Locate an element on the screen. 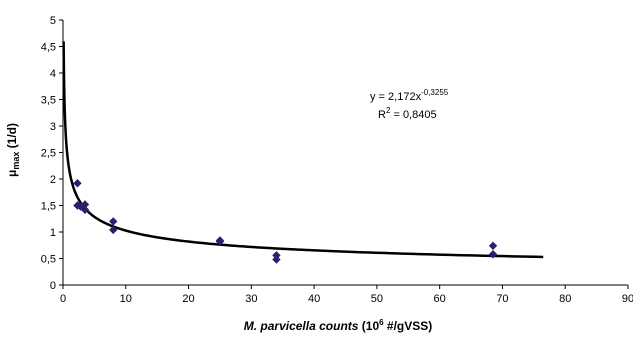 The width and height of the screenshot is (633, 340). y-tick-label: 3 is located at coordinates (53, 127).